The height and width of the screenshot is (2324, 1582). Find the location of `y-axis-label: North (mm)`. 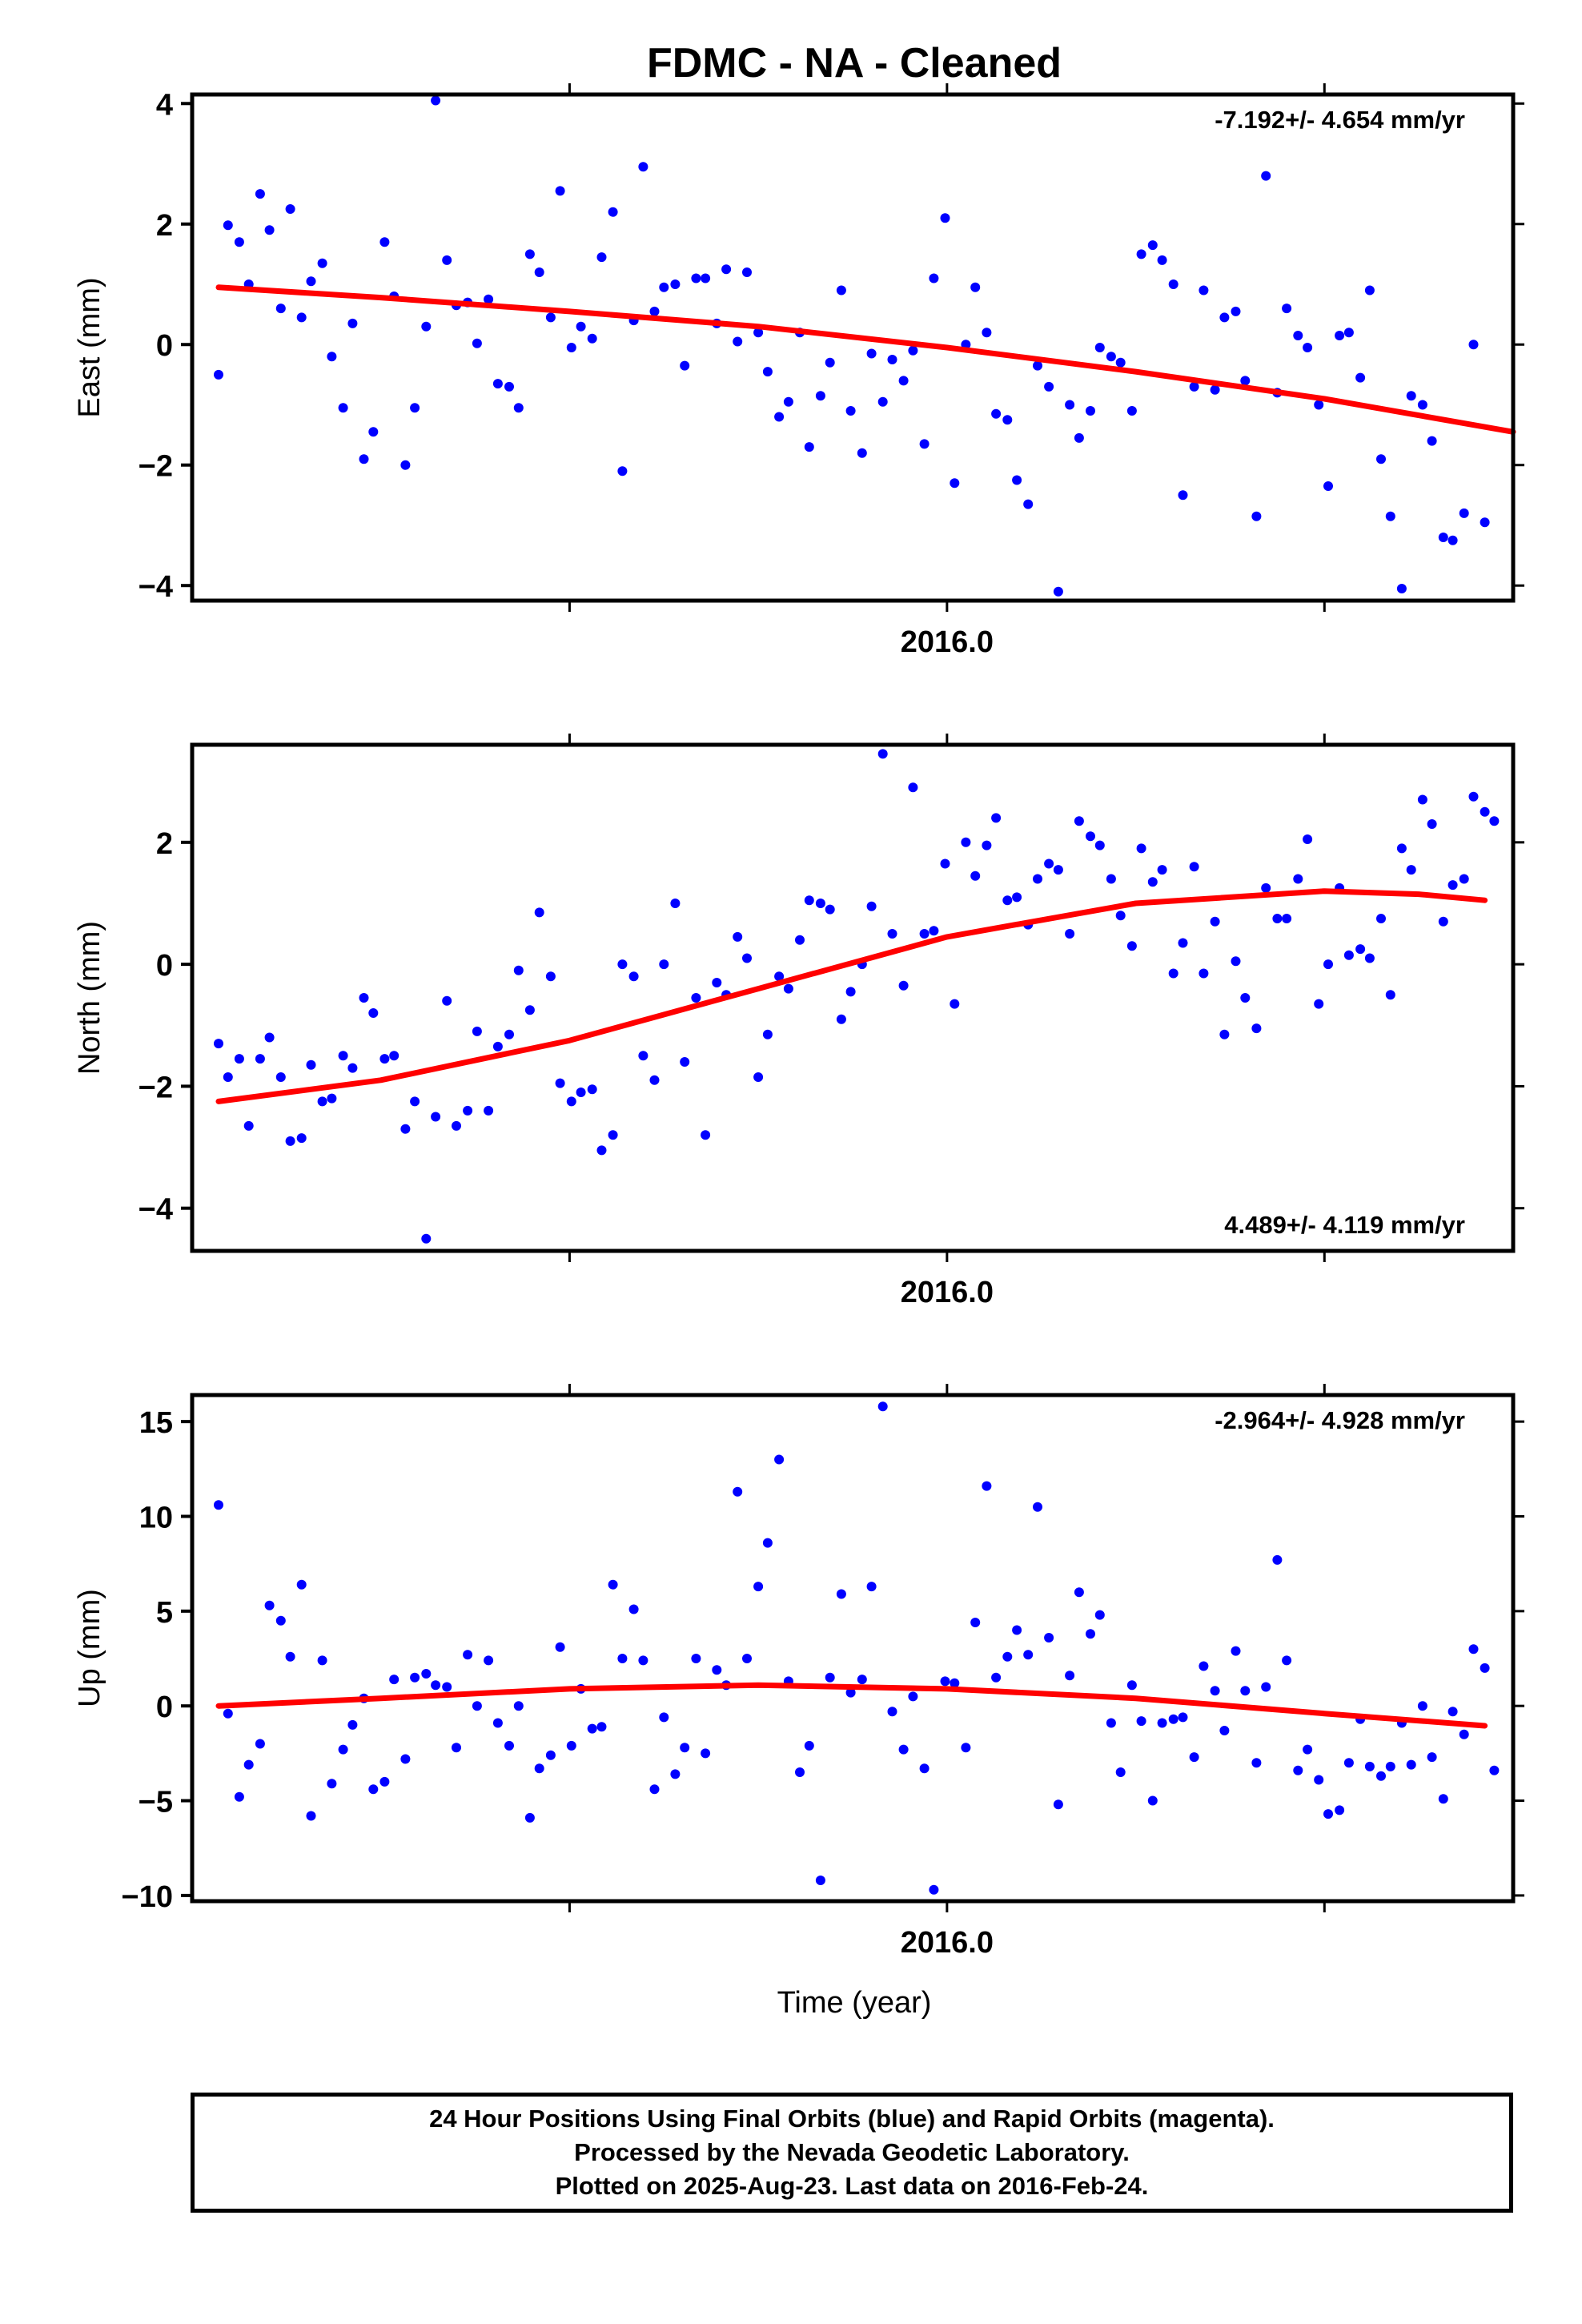

y-axis-label: North (mm) is located at coordinates (89, 998).